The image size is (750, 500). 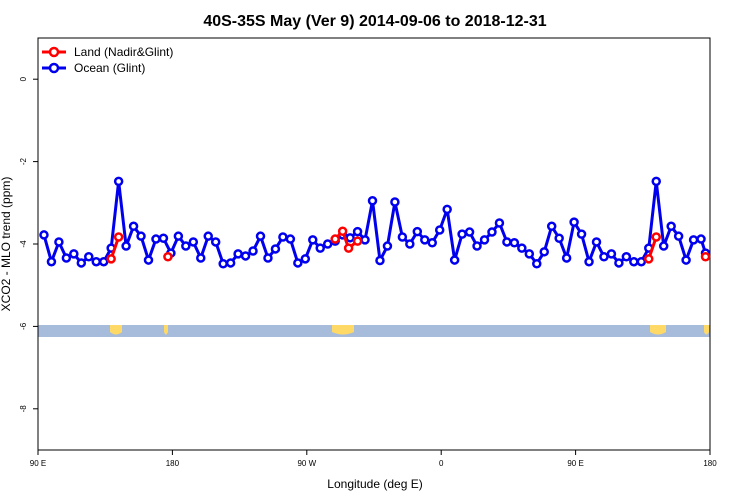 What do you see at coordinates (306, 463) in the screenshot?
I see `x-tick-label: 90 W` at bounding box center [306, 463].